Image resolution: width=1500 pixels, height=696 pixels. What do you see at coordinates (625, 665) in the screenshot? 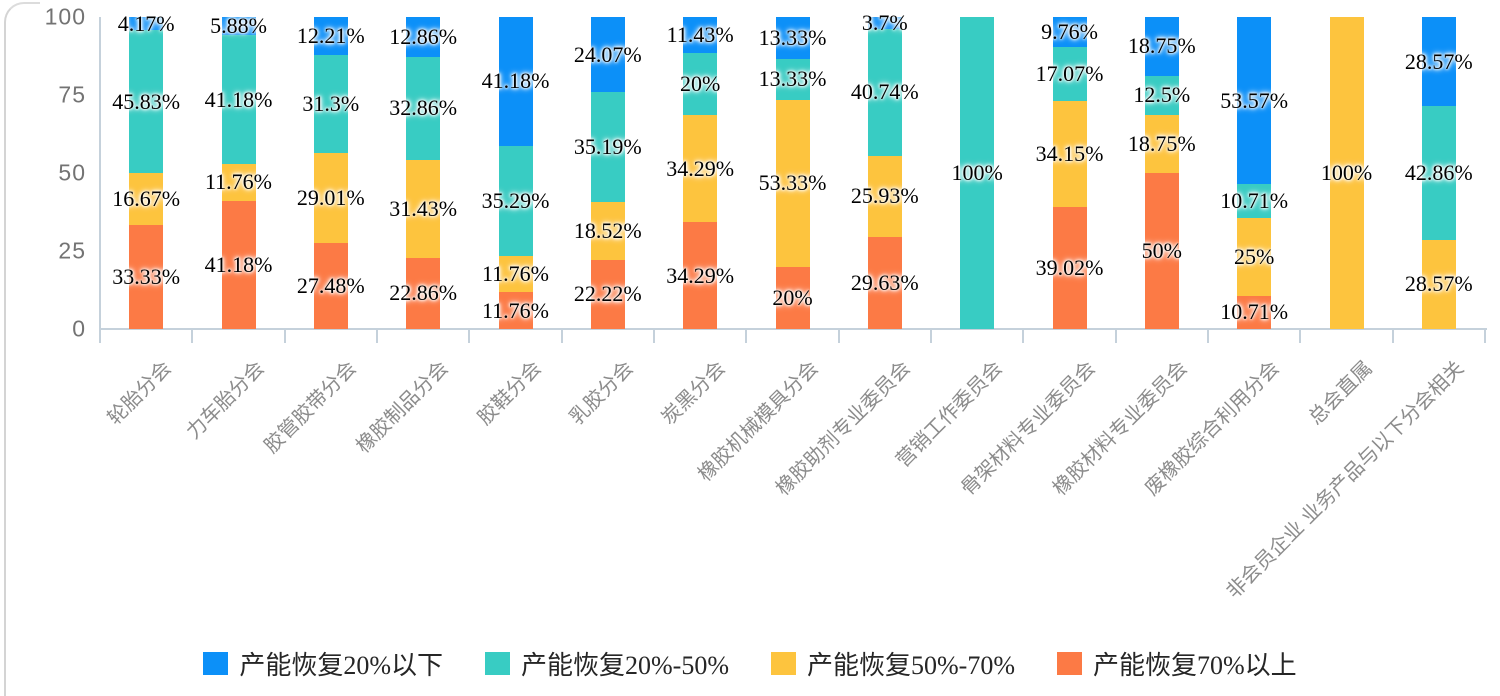
I see `legend-label: 产能恢复20%-50%` at bounding box center [625, 665].